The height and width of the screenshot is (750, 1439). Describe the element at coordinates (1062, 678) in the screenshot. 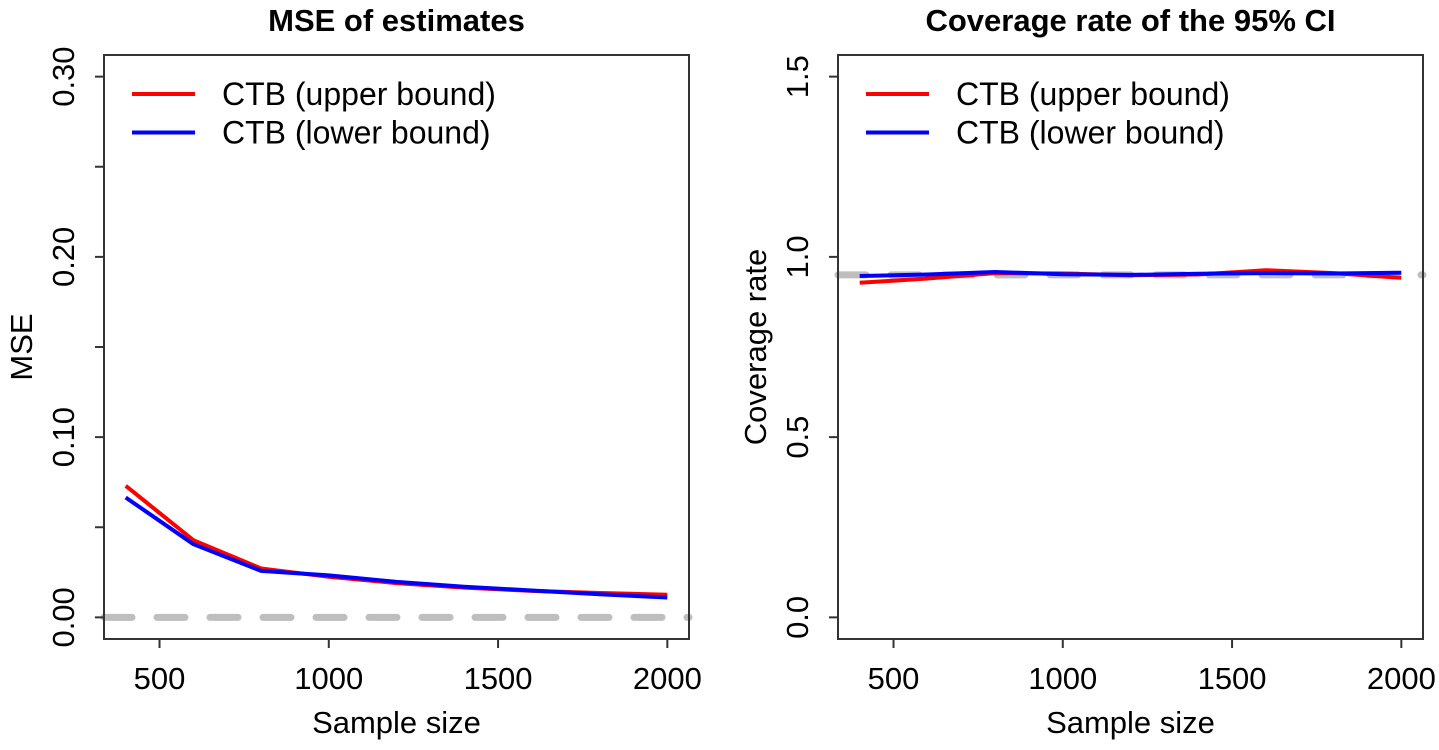

I see `coverage-panel-x-tick-label: 1000` at that location.